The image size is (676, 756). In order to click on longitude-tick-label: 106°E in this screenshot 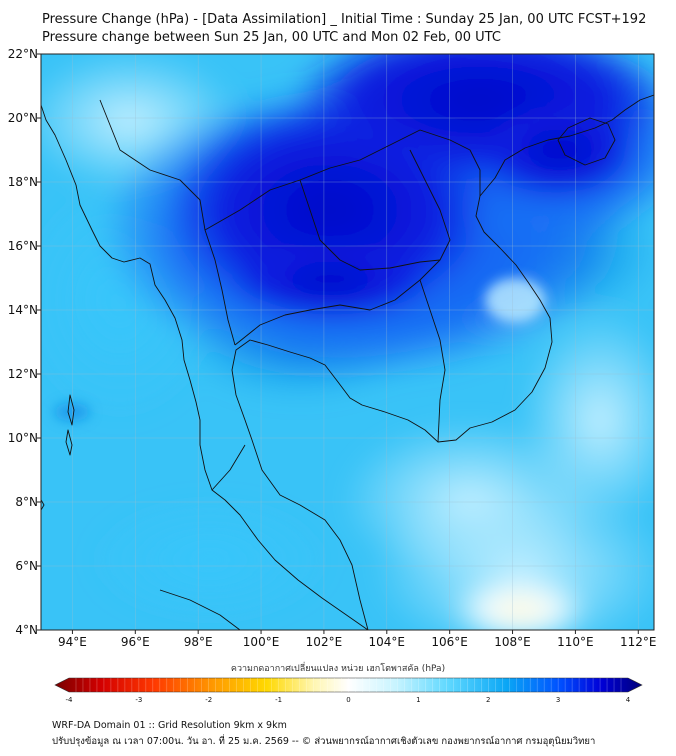, I will do `click(449, 642)`.